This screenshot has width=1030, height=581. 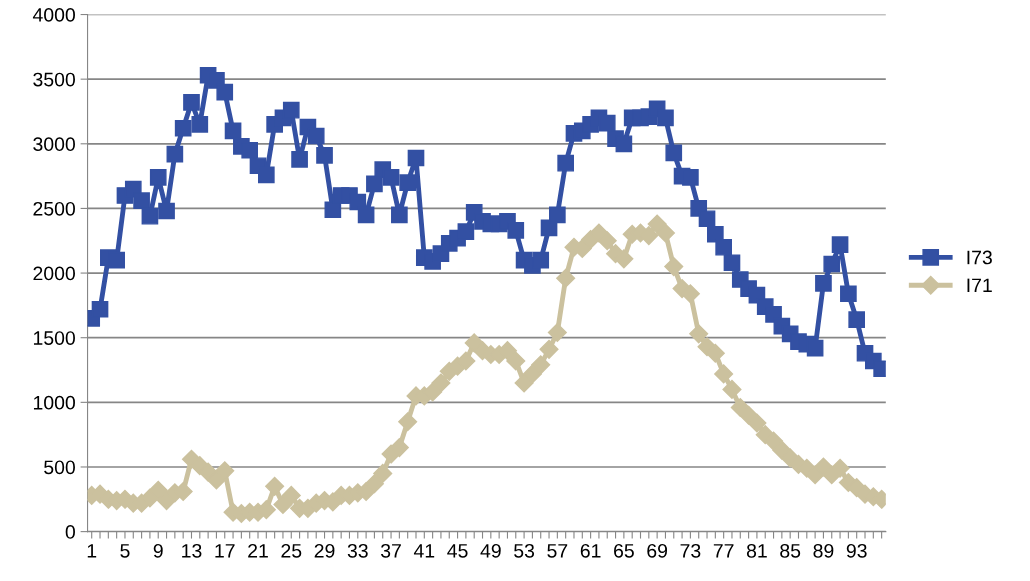 I want to click on x-tick-label: 49, so click(x=490, y=550).